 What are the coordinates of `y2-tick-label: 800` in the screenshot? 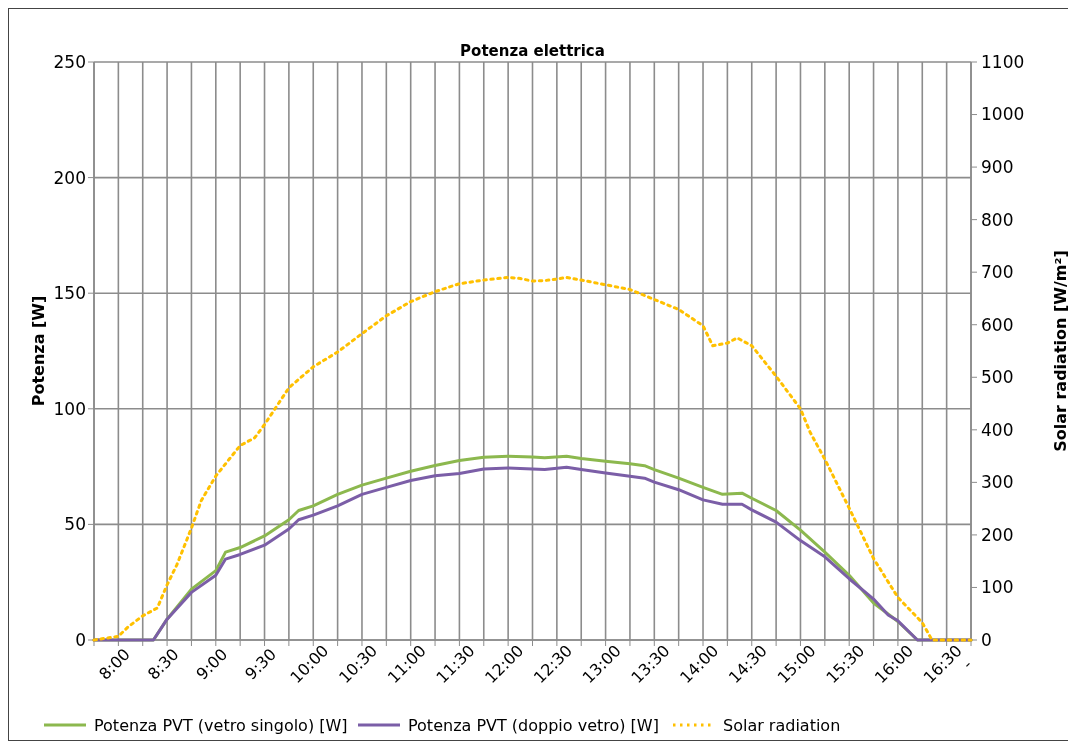 It's located at (997, 219).